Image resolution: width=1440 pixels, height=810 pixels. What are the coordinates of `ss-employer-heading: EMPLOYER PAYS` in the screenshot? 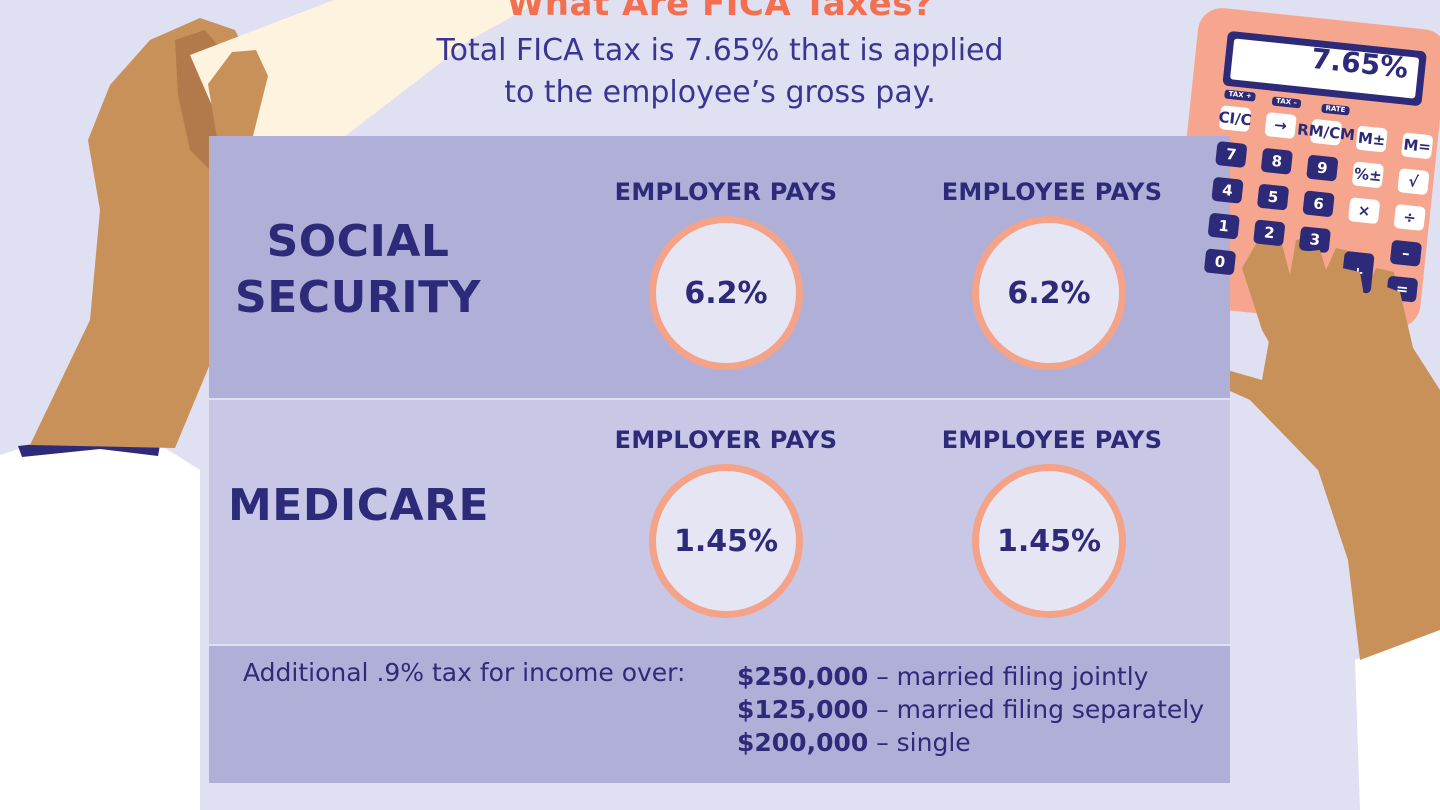 It's located at (726, 192).